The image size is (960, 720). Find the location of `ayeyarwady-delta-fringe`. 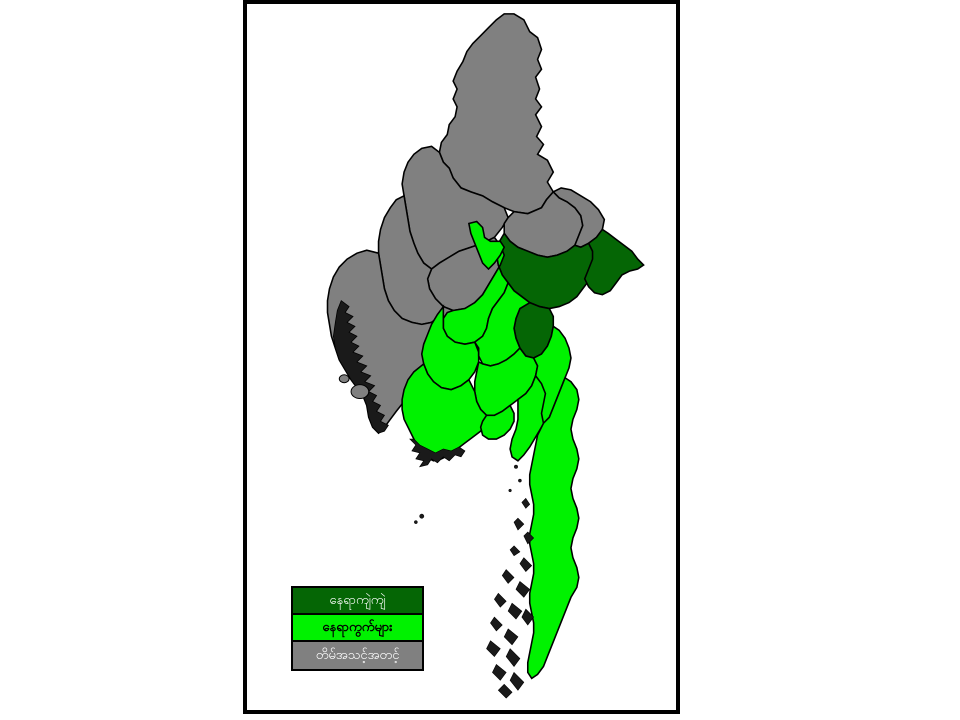

ayeyarwady-delta-fringe is located at coordinates (437, 453).